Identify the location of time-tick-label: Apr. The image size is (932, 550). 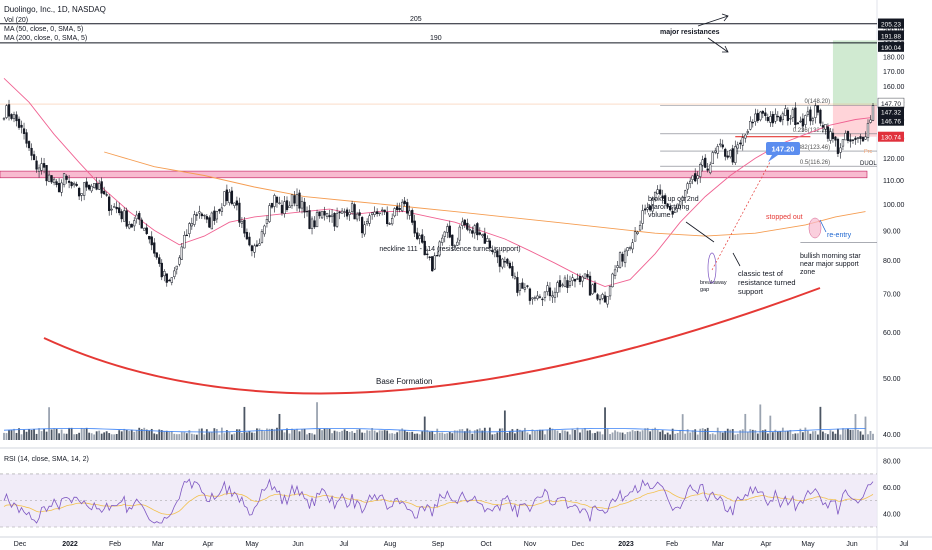
(209, 544).